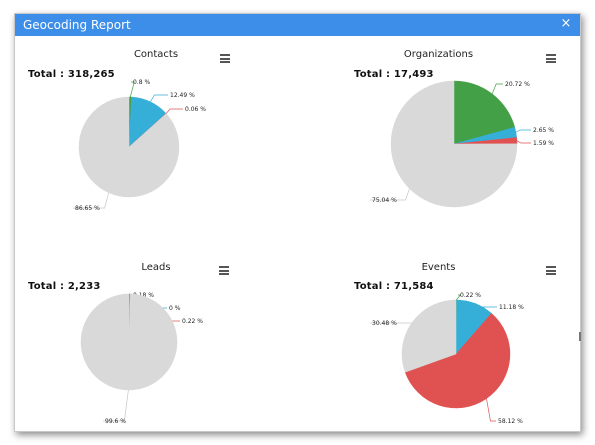 The image size is (595, 445). I want to click on chart-title: Organizations, so click(438, 54).